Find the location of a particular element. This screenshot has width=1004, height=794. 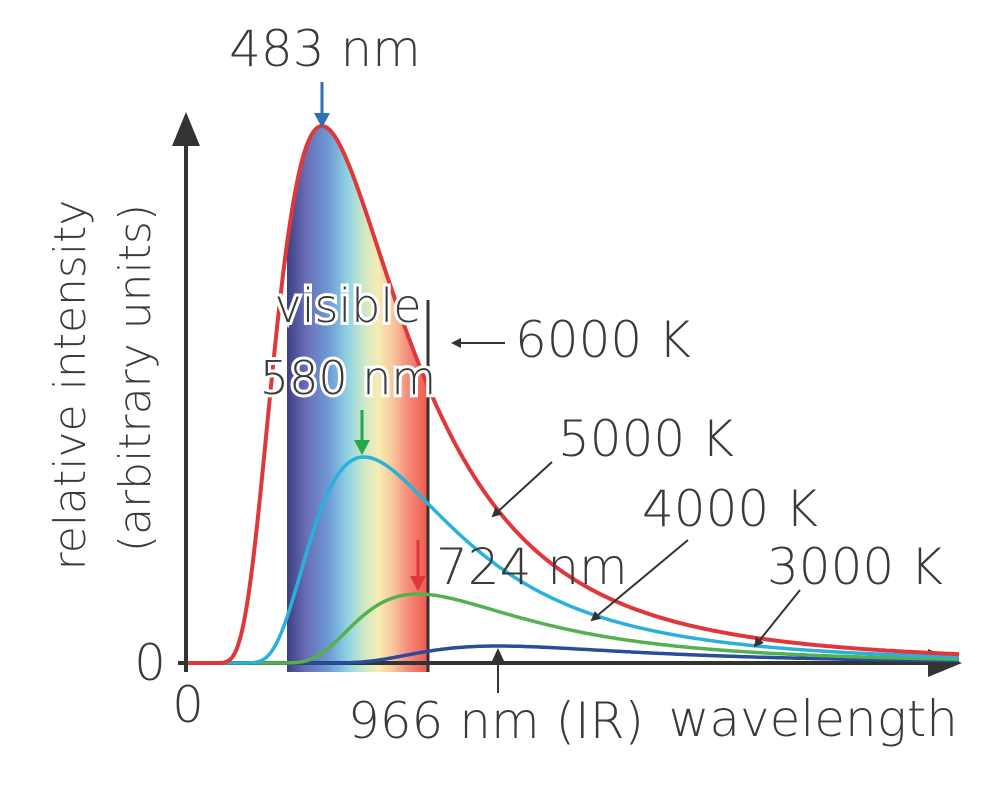

x-axis-label: wavelength is located at coordinates (813, 719).